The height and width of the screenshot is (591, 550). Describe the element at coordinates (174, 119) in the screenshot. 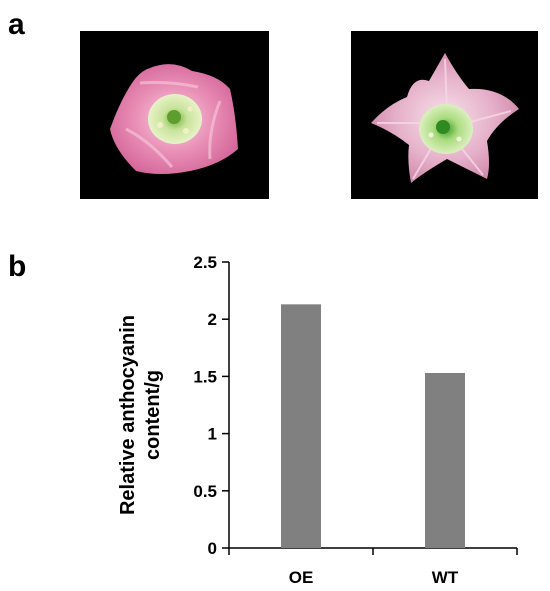

I see `flower-oe-icon` at that location.